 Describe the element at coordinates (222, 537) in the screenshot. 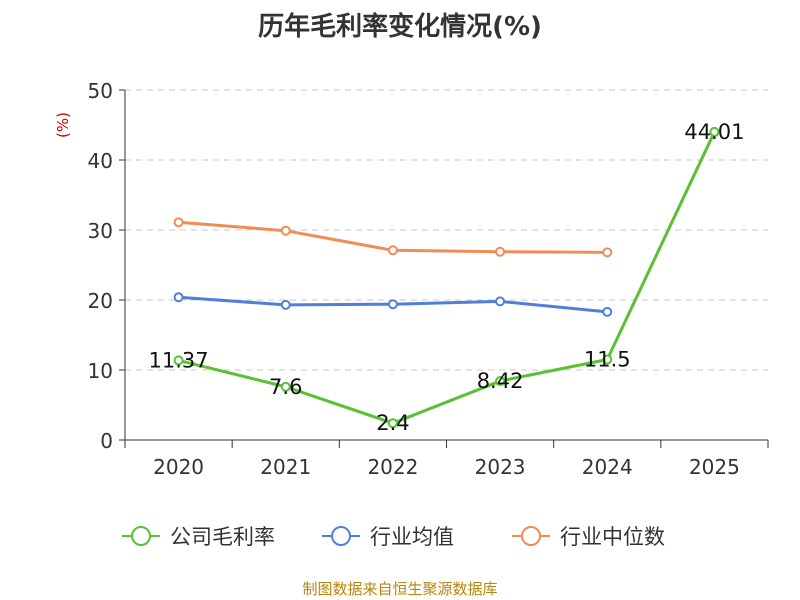

I see `legend-label: 公司毛利率` at that location.